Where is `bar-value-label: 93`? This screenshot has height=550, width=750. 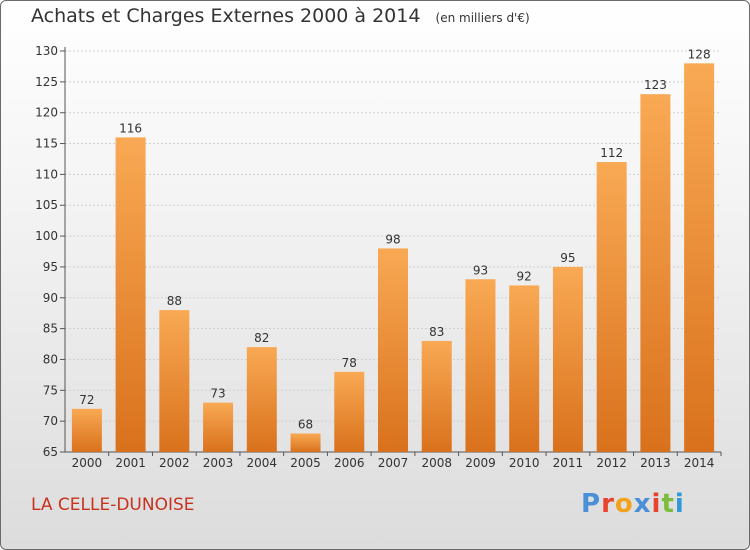 bar-value-label: 93 is located at coordinates (480, 270).